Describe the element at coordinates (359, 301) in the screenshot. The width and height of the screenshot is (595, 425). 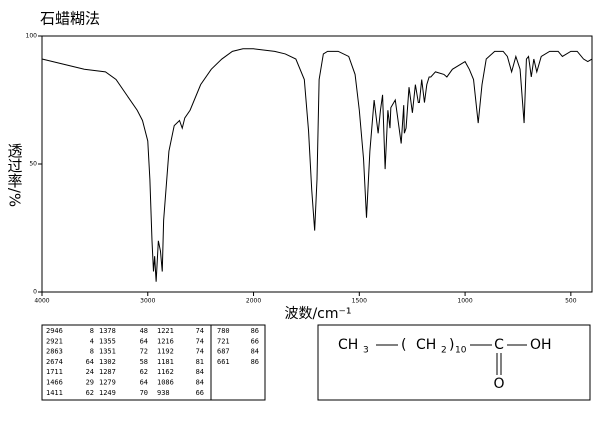
I see `x-tick-label: 1500` at that location.